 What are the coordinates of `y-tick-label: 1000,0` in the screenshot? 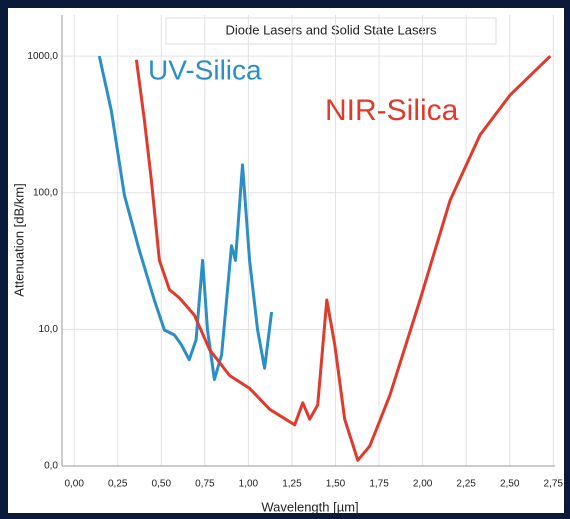 It's located at (42, 56).